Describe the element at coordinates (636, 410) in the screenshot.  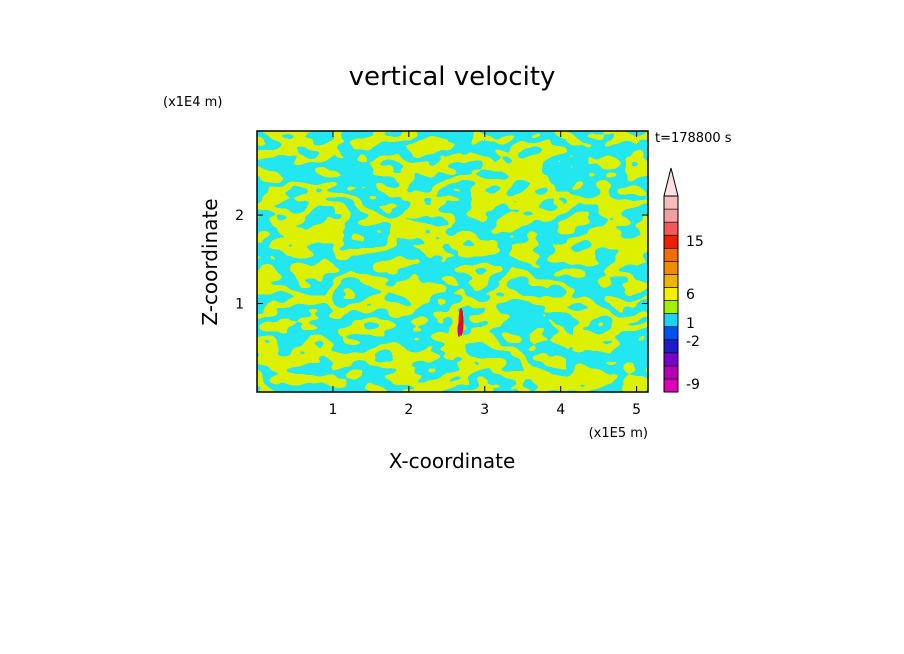
I see `x-tick-label: 5` at that location.